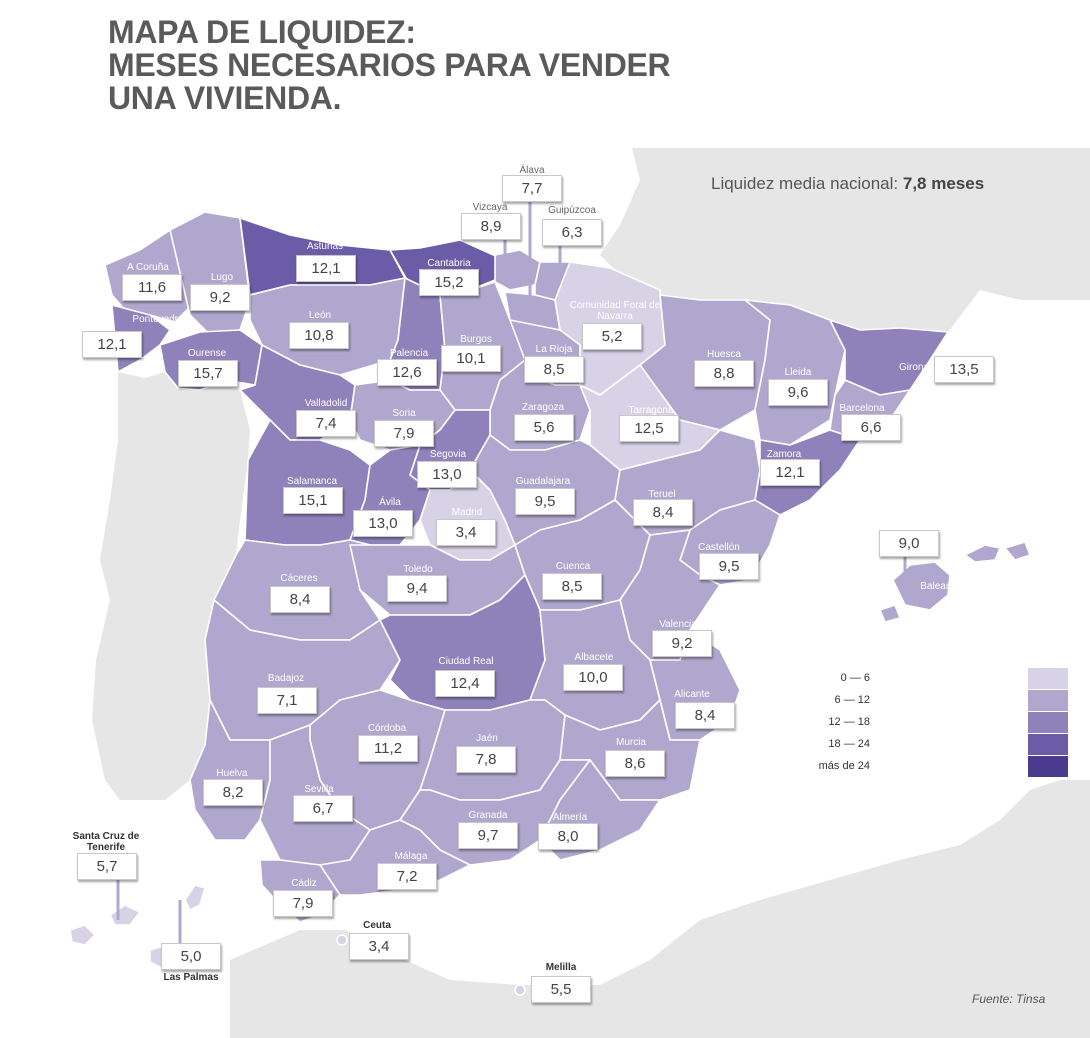  I want to click on legend-label: 6 — 12, so click(852, 700).